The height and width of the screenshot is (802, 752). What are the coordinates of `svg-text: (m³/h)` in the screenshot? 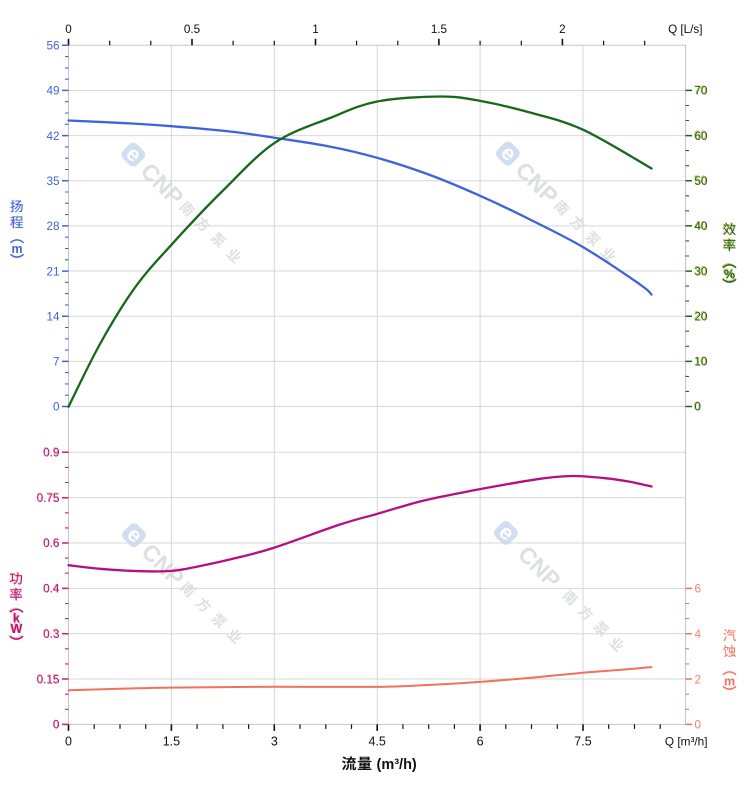 It's located at (397, 765).